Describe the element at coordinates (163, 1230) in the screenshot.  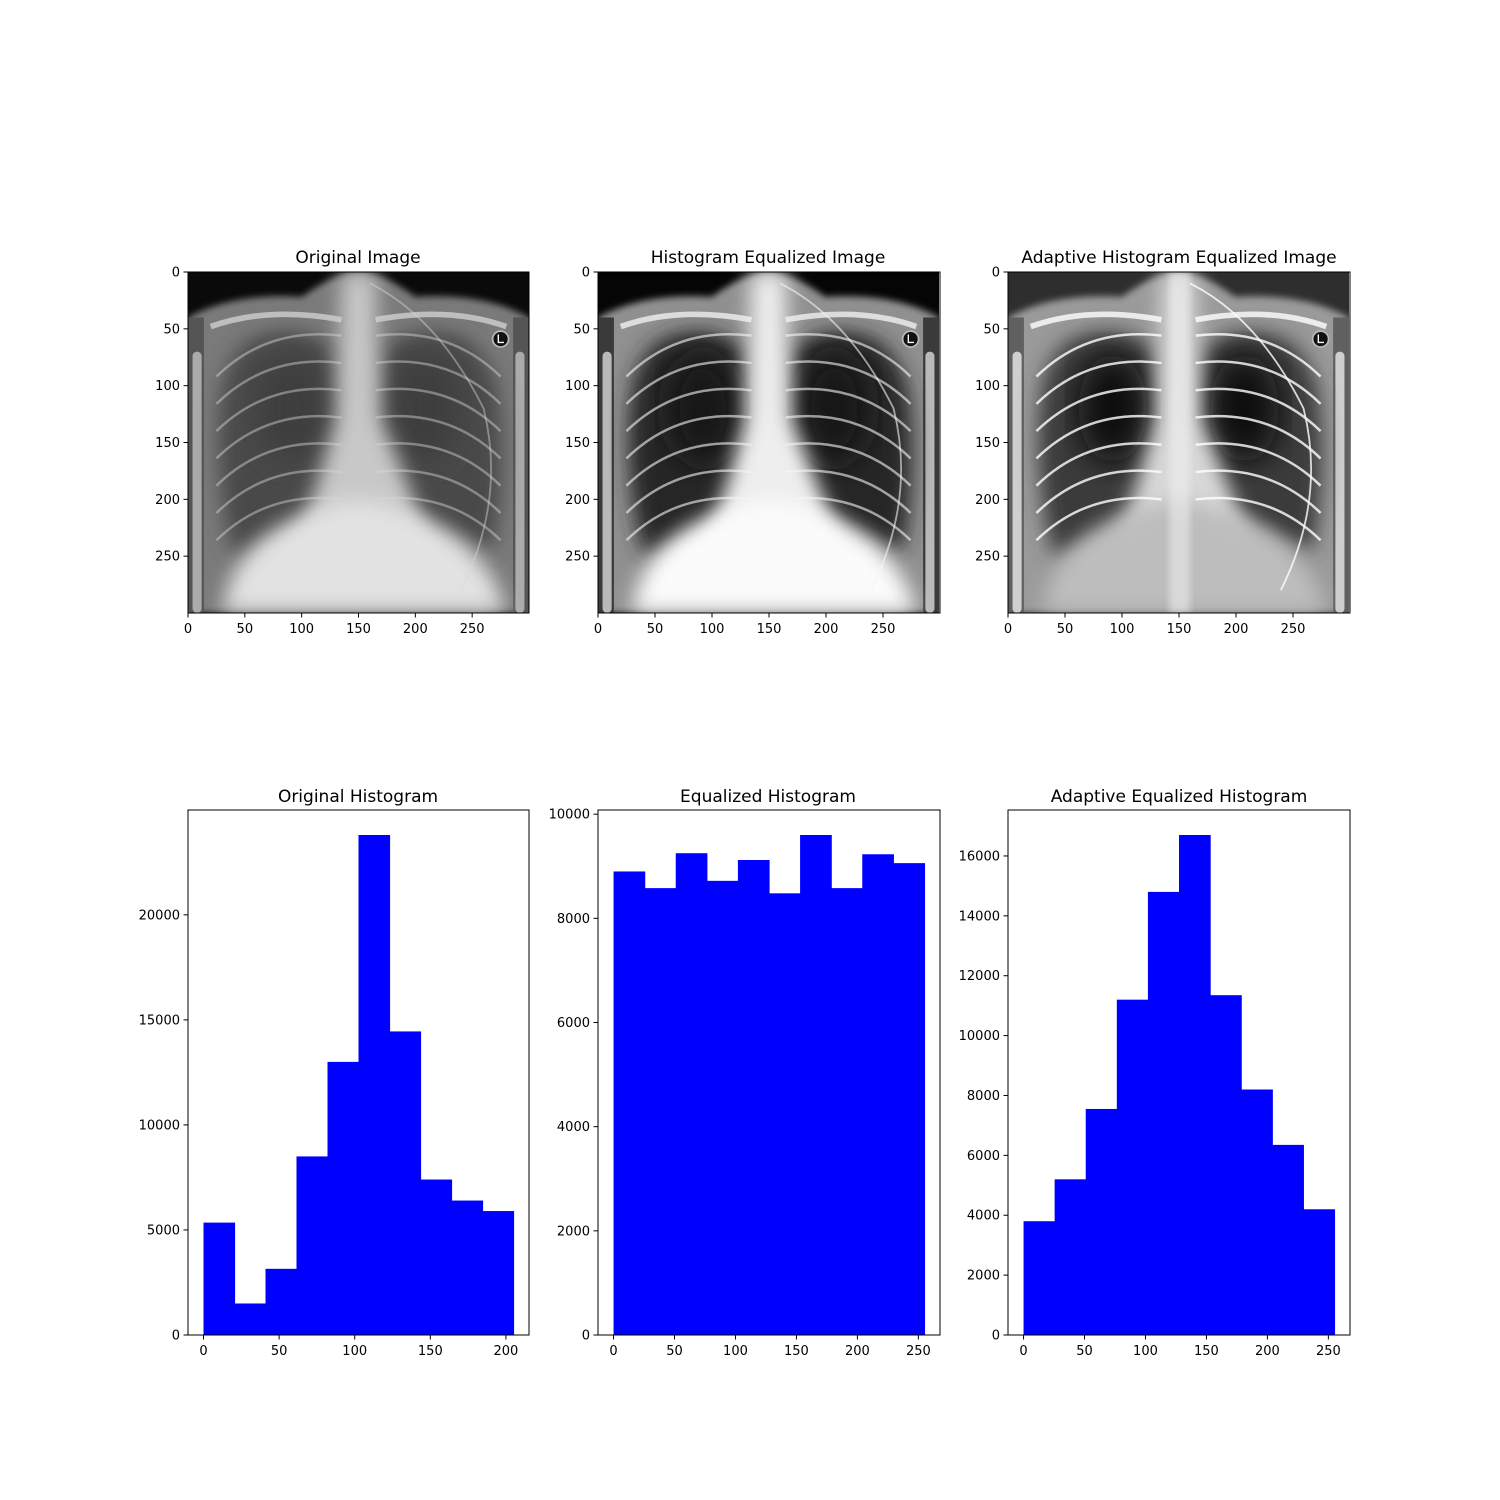
I see `y-tick-label: 5000` at that location.